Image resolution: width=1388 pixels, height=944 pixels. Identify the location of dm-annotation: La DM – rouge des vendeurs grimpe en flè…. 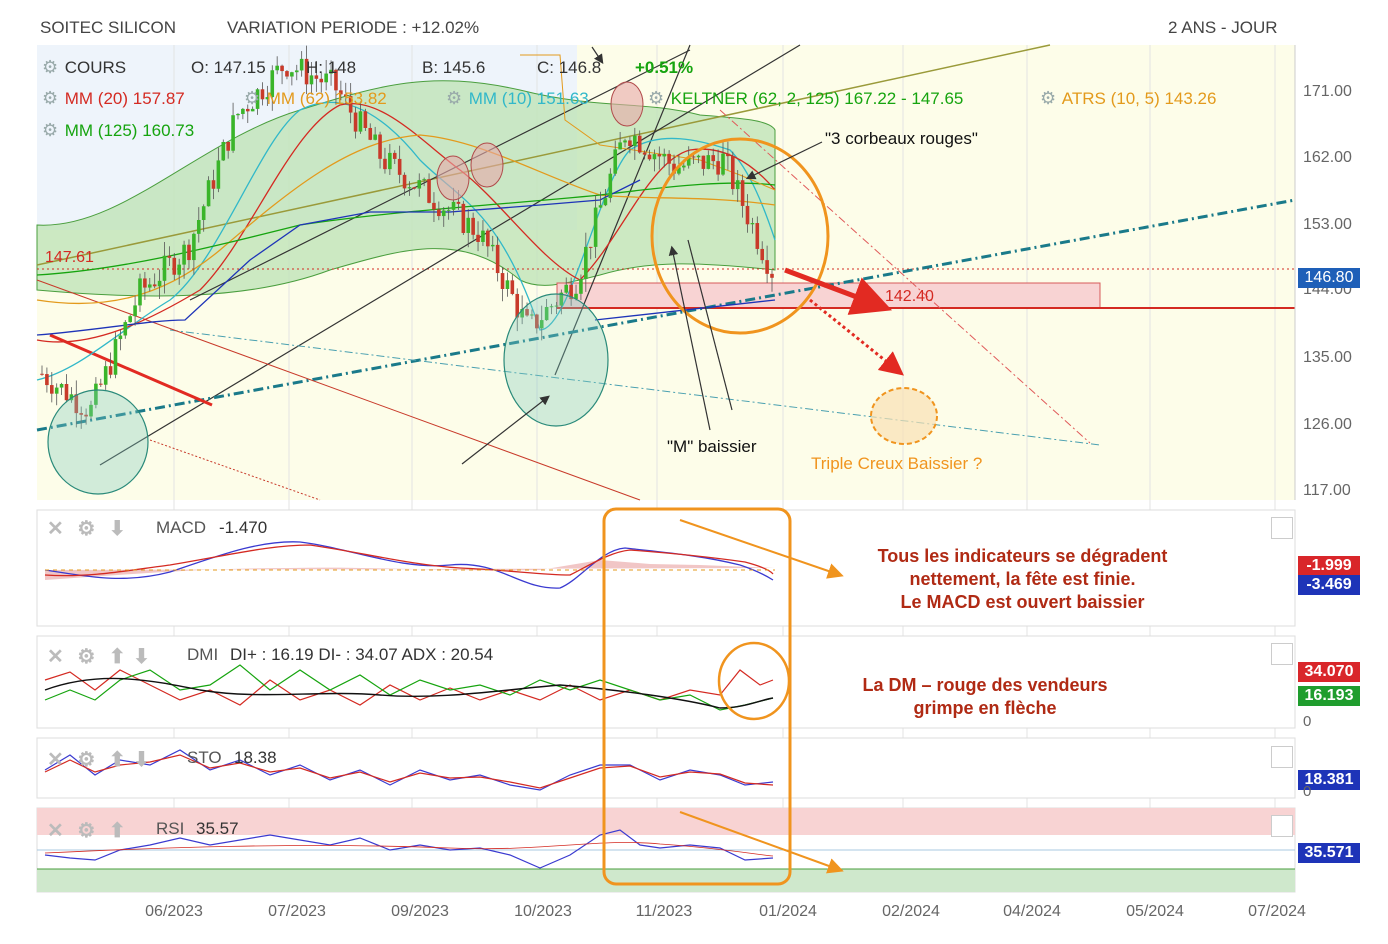
(985, 696).